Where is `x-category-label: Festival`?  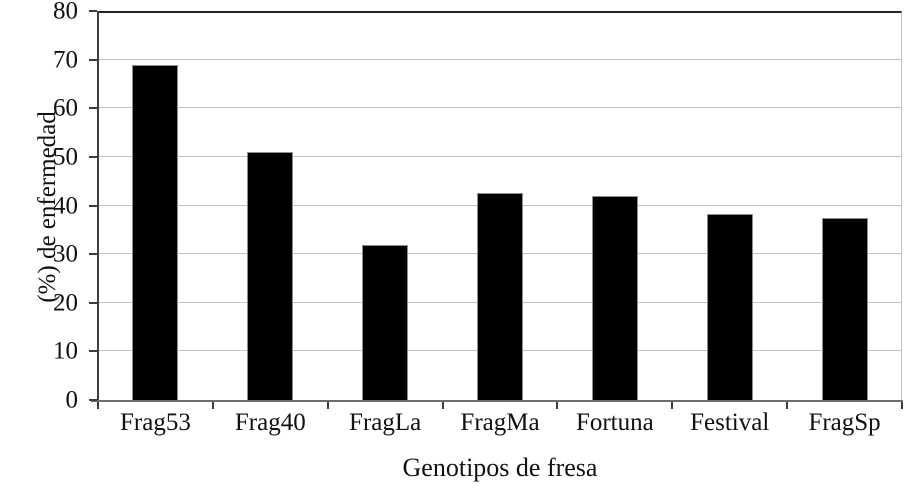 x-category-label: Festival is located at coordinates (730, 422).